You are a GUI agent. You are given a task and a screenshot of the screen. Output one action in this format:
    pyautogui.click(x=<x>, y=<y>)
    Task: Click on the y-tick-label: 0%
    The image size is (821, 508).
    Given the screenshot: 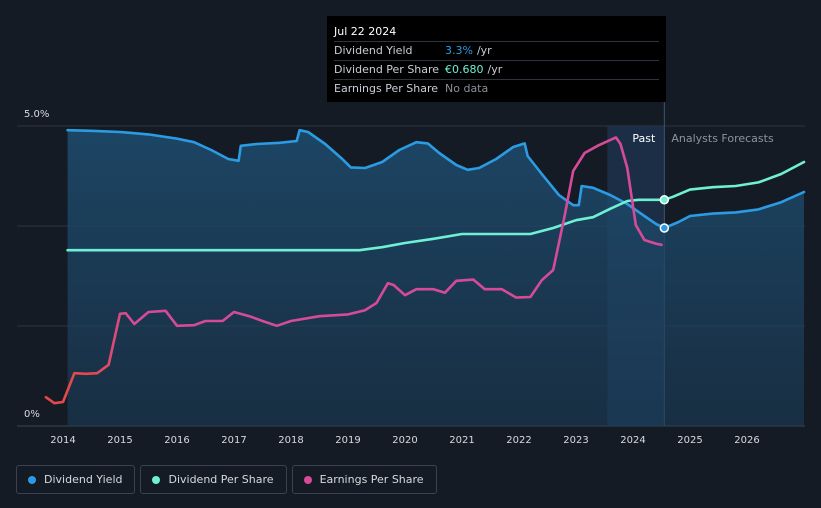 What is the action you would take?
    pyautogui.click(x=32, y=414)
    